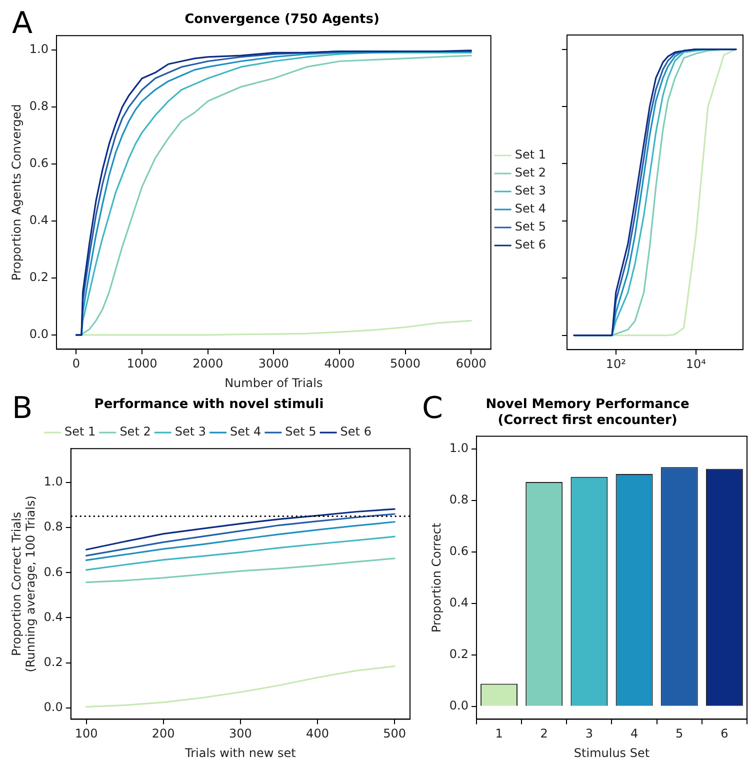 The height and width of the screenshot is (764, 753). Describe the element at coordinates (471, 363) in the screenshot. I see `x-tick-label: 6000` at that location.